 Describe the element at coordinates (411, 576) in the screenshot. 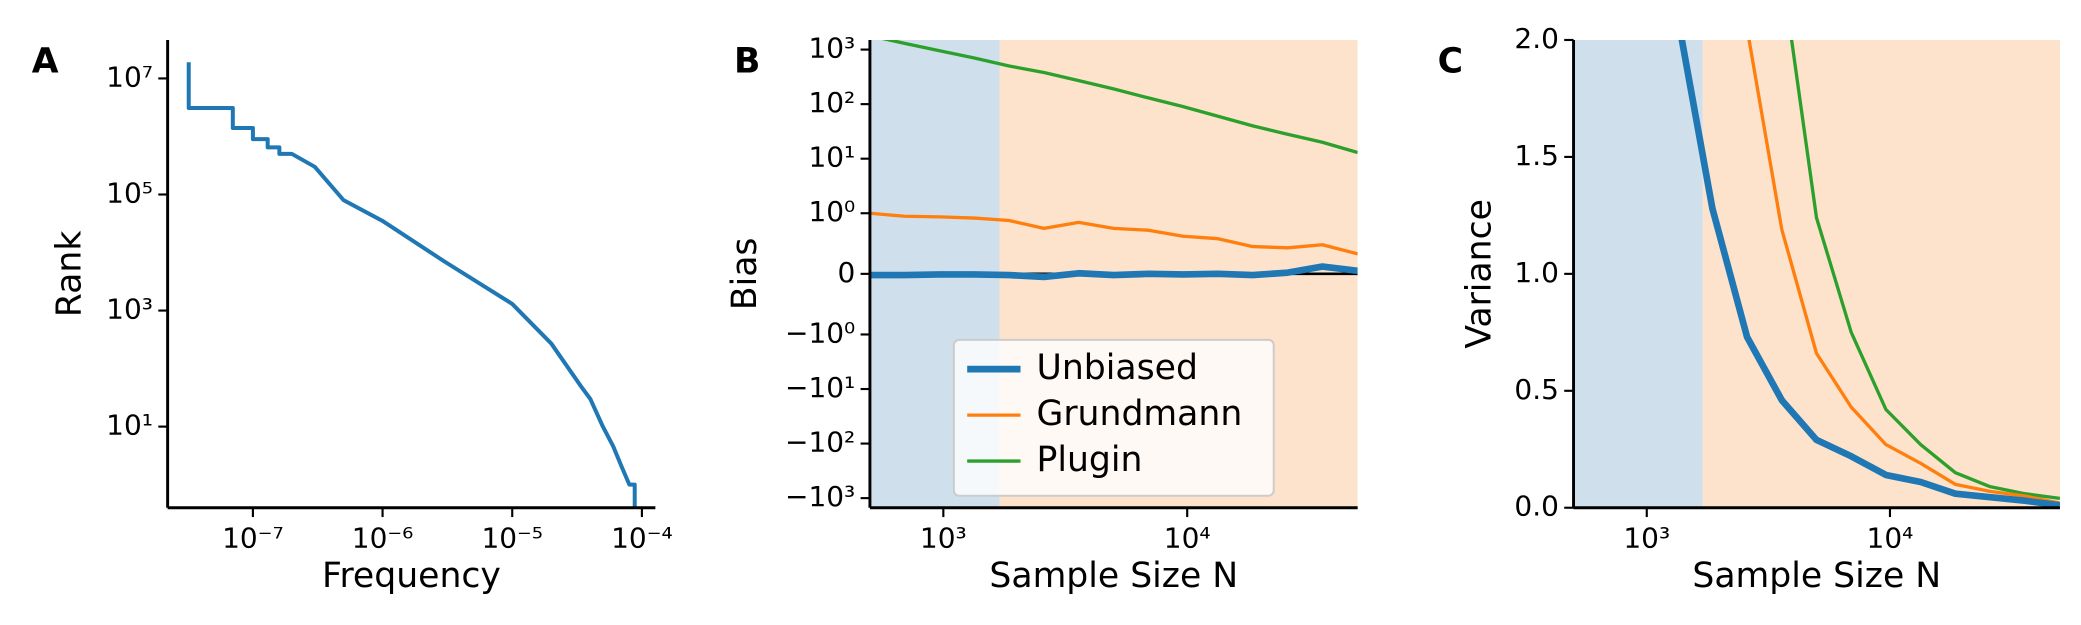

I see `x-axis-label: Frequency` at that location.